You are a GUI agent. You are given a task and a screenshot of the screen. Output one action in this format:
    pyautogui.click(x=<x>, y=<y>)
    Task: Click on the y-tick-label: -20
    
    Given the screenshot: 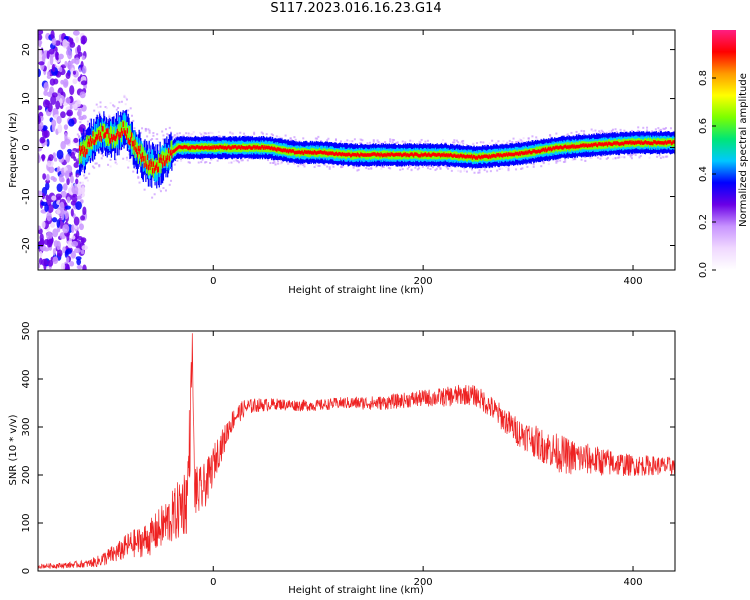 What is the action you would take?
    pyautogui.click(x=26, y=245)
    